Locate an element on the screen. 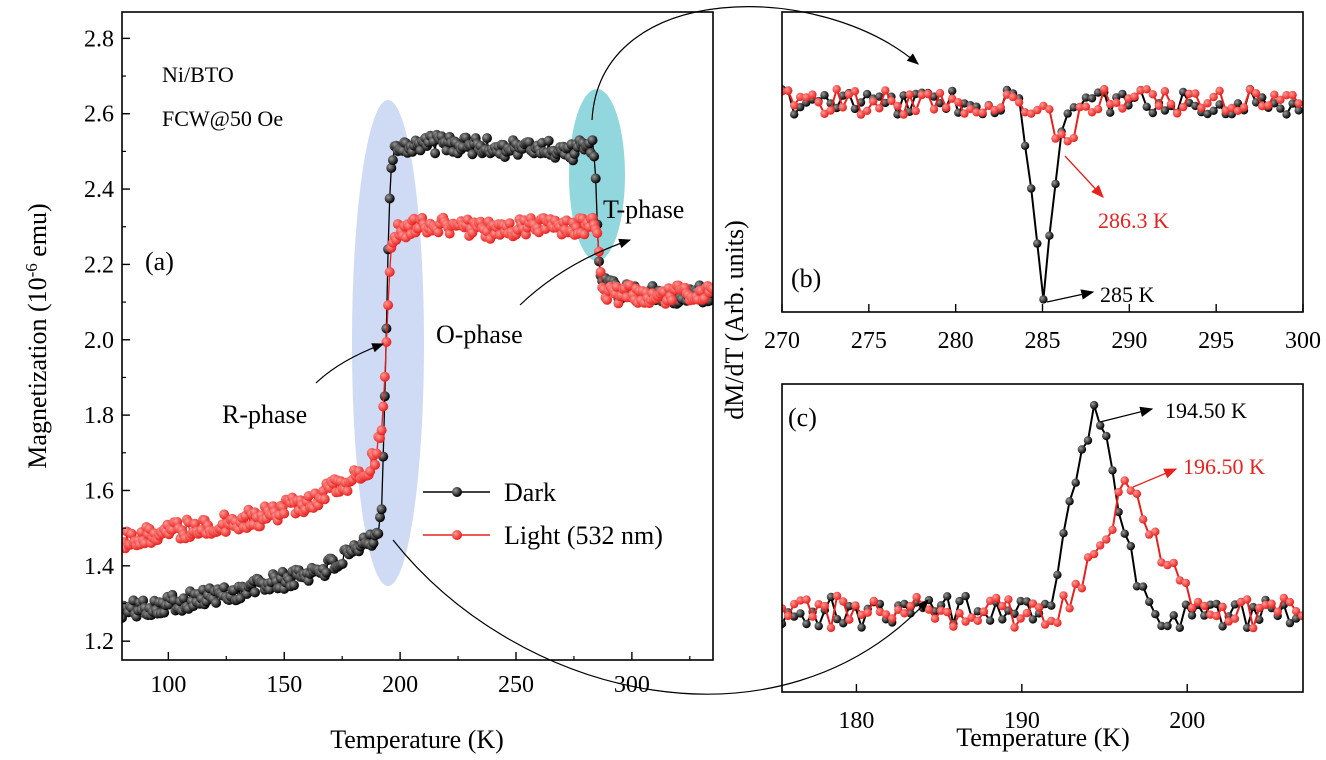 Image resolution: width=1326 pixels, height=760 pixels. panel-a-y-tick-label: 1.2 is located at coordinates (99, 642).